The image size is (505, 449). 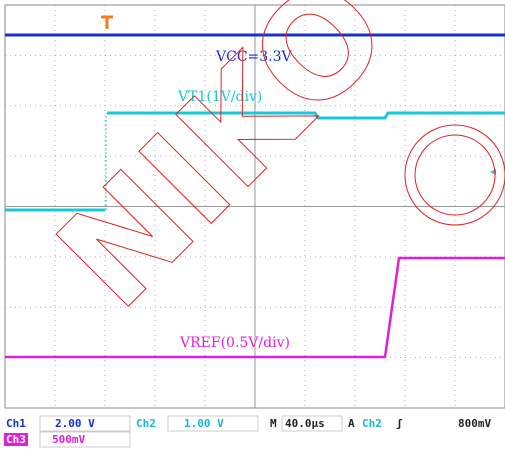 I want to click on ch3-highlight, so click(x=16, y=439).